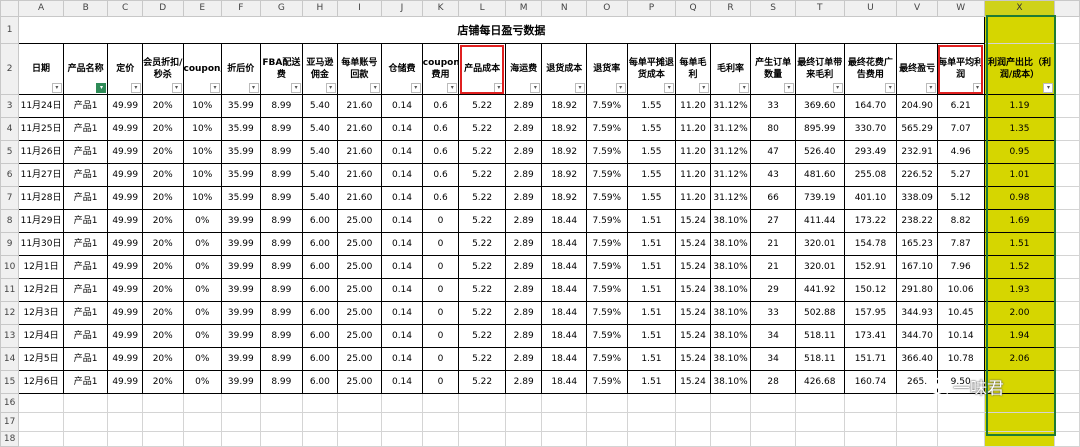 The image size is (1080, 447). What do you see at coordinates (773, 313) in the screenshot?
I see `data-cell: 33` at bounding box center [773, 313].